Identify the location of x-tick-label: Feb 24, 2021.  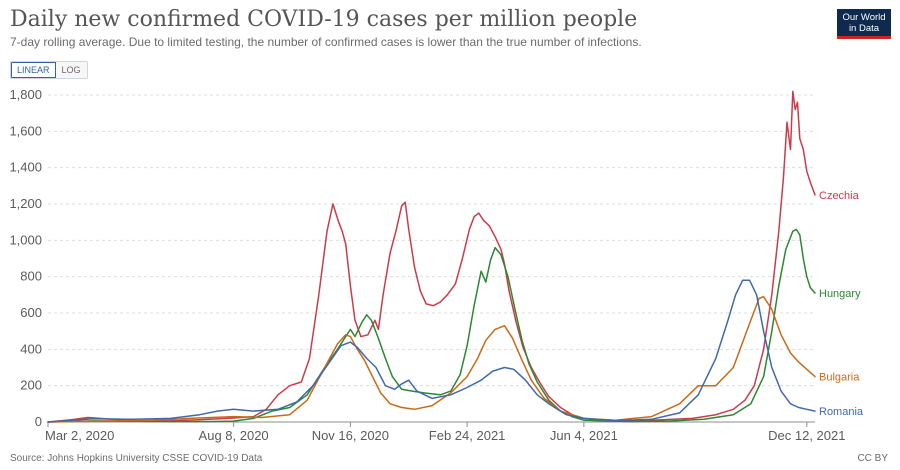
(467, 435).